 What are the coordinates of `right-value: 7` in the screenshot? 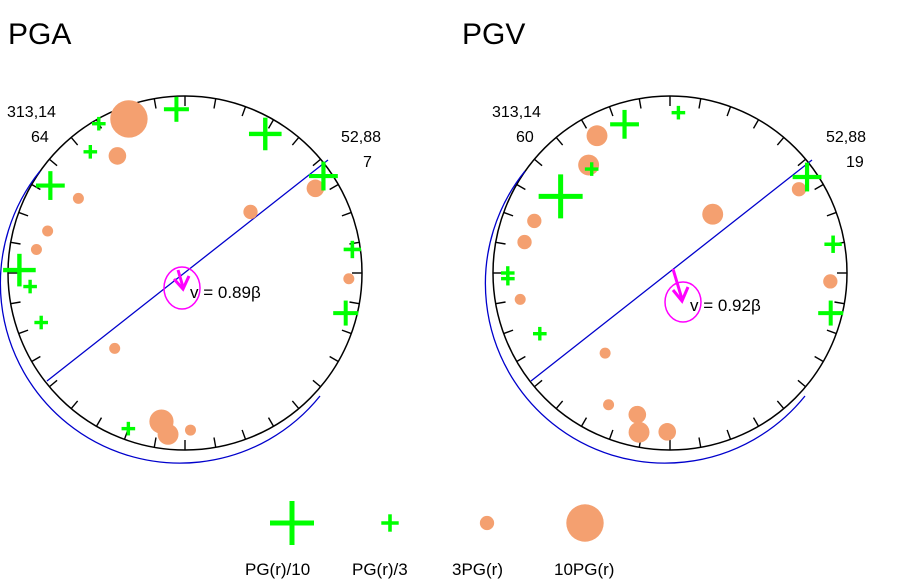 It's located at (367, 162).